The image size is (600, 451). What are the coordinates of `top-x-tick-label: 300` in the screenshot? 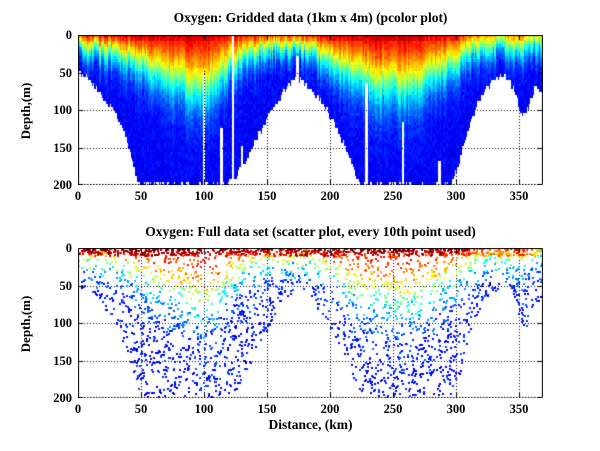 It's located at (456, 196).